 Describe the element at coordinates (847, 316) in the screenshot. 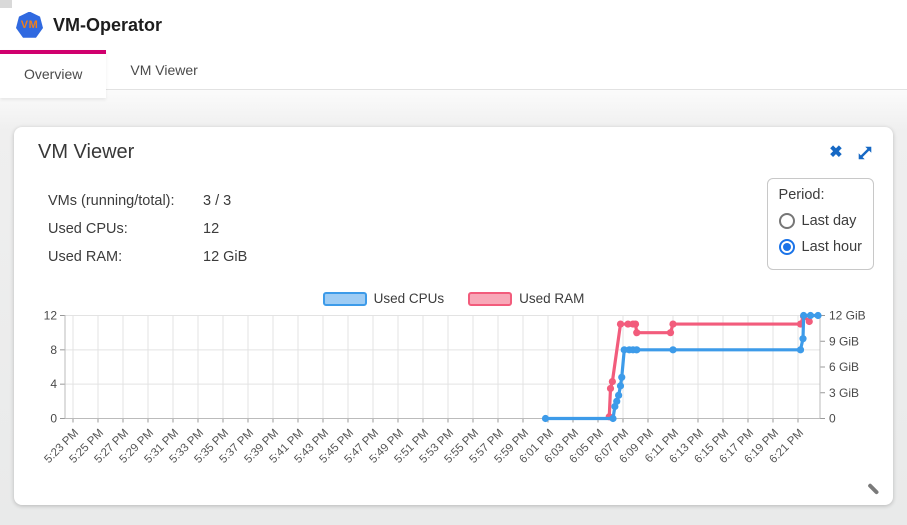

I see `svg-text: 12 GiB` at that location.